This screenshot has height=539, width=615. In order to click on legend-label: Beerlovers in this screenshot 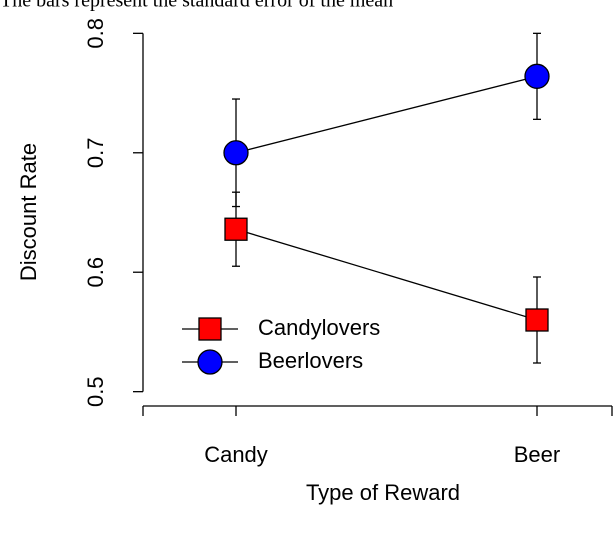, I will do `click(310, 360)`.